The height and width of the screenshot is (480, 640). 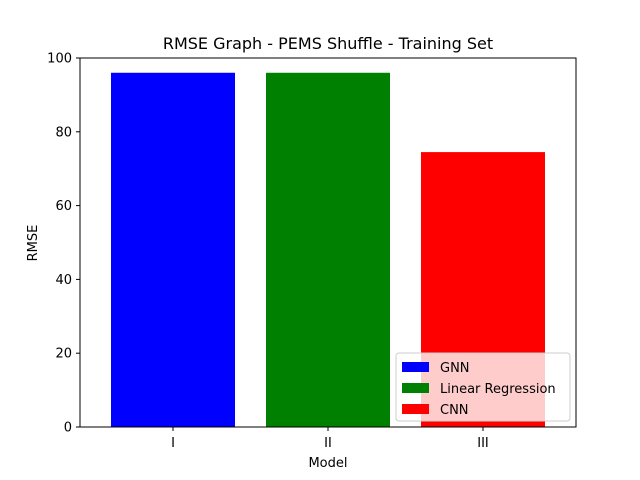 I want to click on legend: GNN Linear Regression CNN, so click(x=483, y=387).